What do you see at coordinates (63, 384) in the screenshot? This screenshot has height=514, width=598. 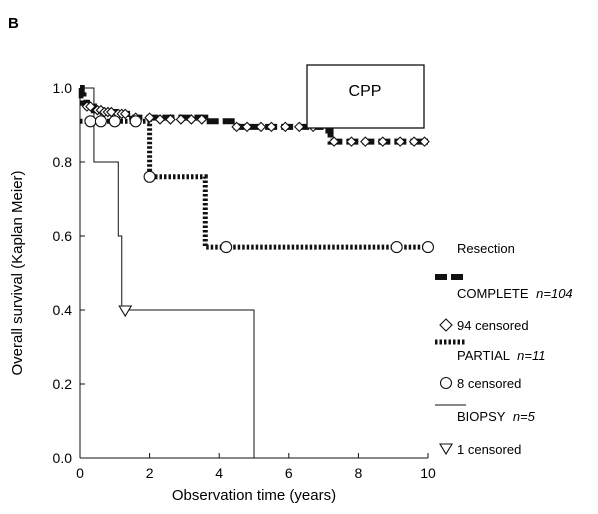 I see `y-tick-label: 0.2` at bounding box center [63, 384].